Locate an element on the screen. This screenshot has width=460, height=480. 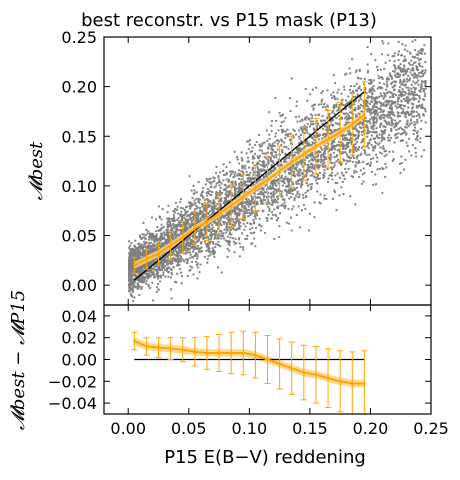
mean-line-path is located at coordinates (249, 362).